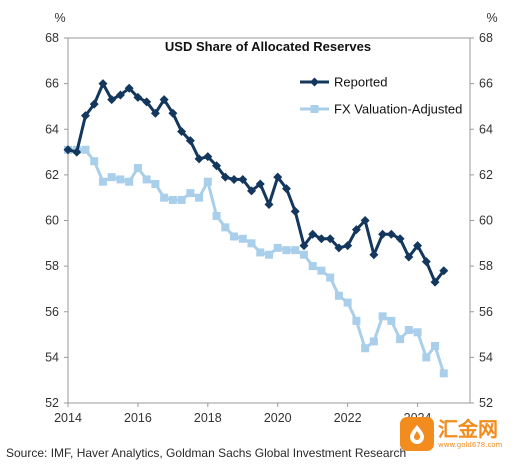 The image size is (518, 474). I want to click on y-tick-label-right: 58, so click(486, 266).